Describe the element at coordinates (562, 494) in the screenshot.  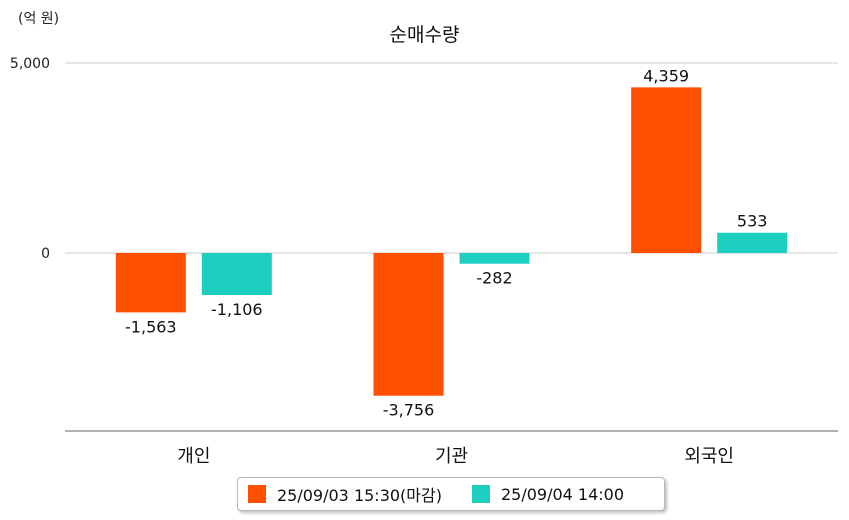
I see `legend-label-series-2: 25/09/04 14:00` at that location.